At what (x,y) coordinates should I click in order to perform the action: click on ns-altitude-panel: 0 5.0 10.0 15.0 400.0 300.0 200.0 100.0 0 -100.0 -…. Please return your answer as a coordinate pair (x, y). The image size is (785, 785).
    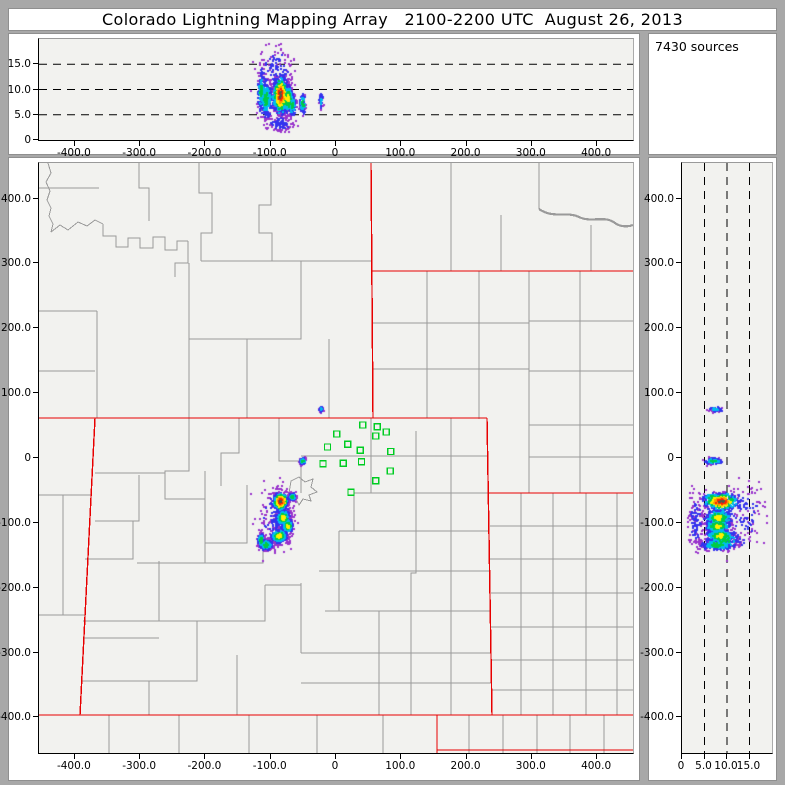
    Looking at the image, I should click on (708, 469).